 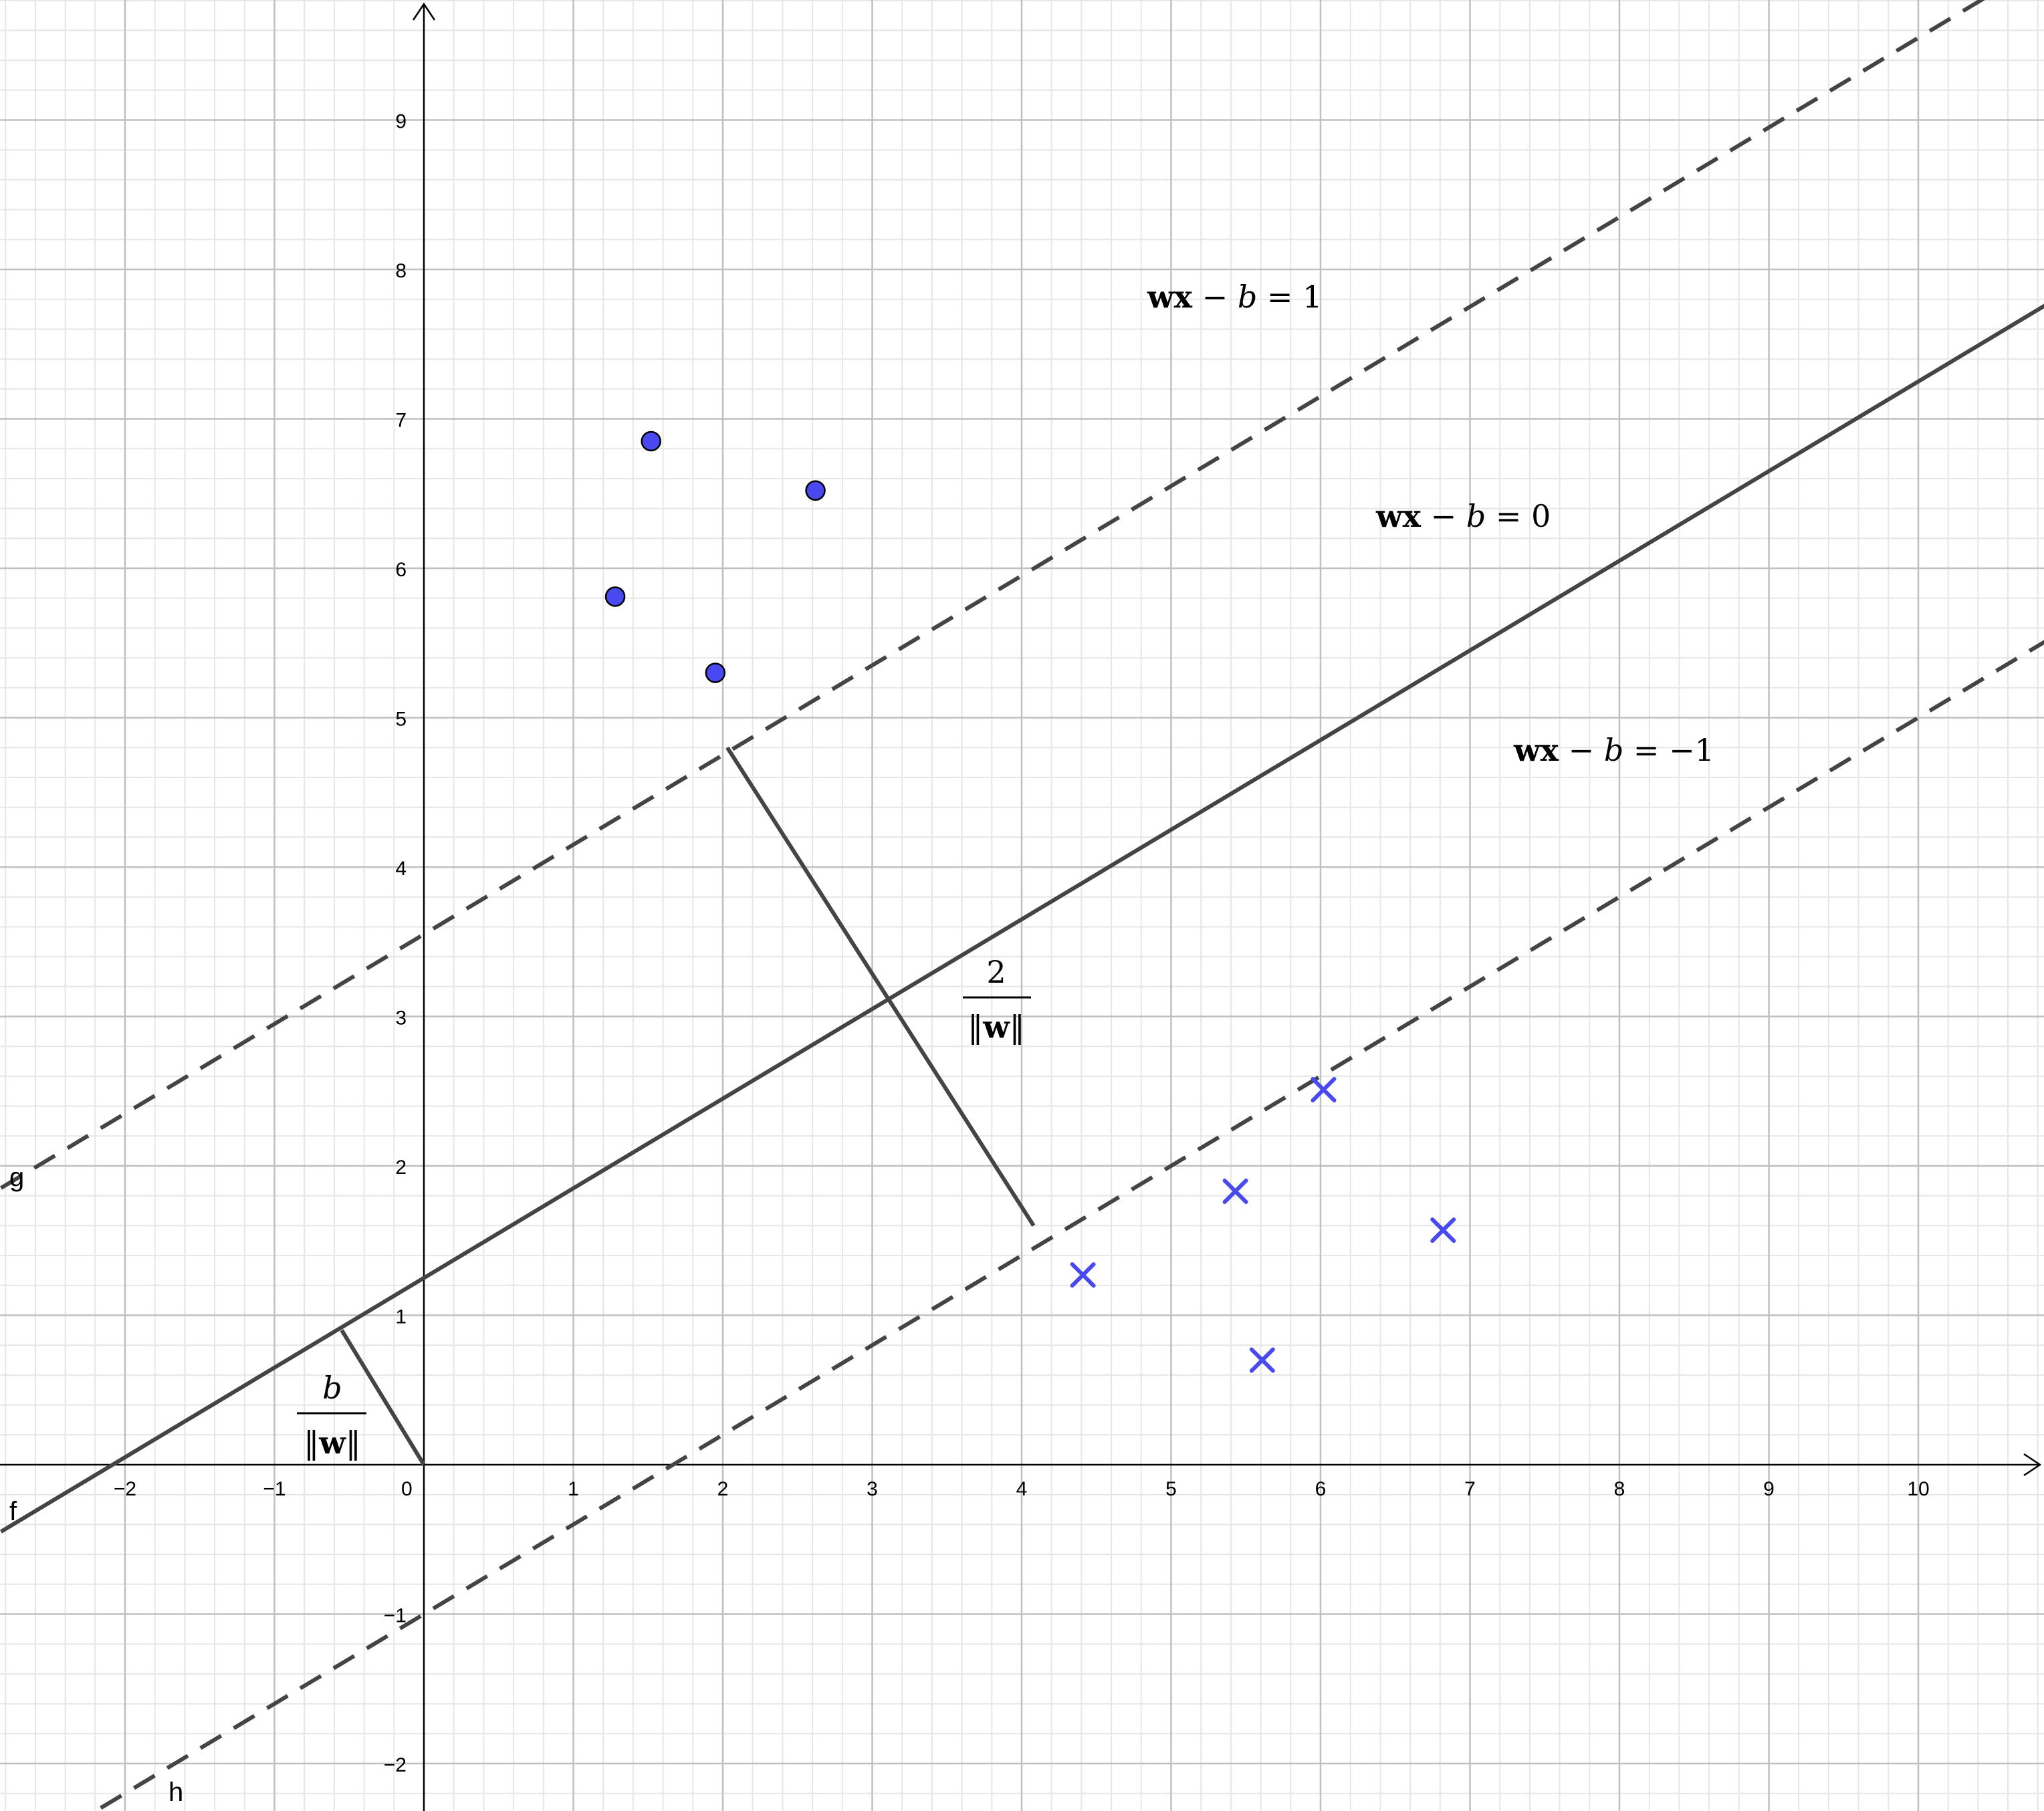 What do you see at coordinates (395, 1765) in the screenshot?
I see `y-tick-label: −2` at bounding box center [395, 1765].